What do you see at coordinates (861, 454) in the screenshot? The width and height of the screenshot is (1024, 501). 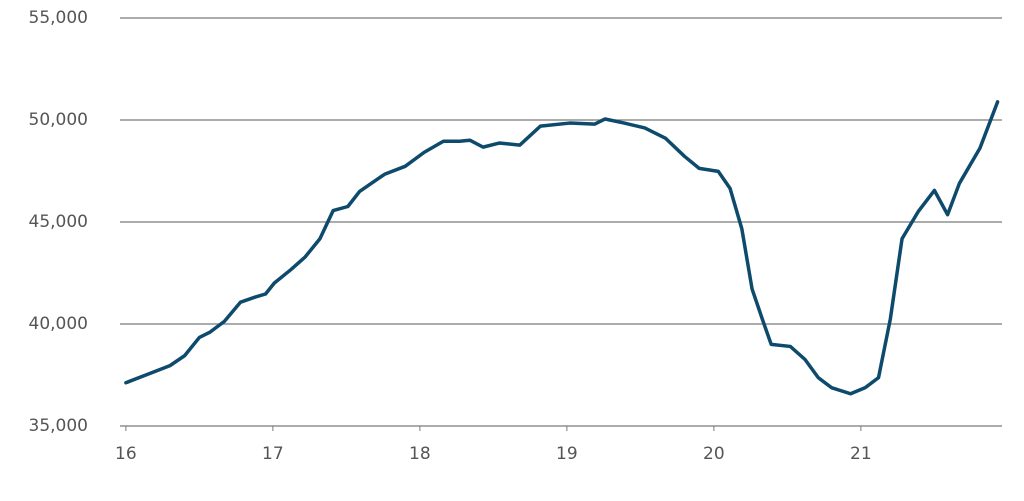 I see `x-tick-label: 21` at bounding box center [861, 454].